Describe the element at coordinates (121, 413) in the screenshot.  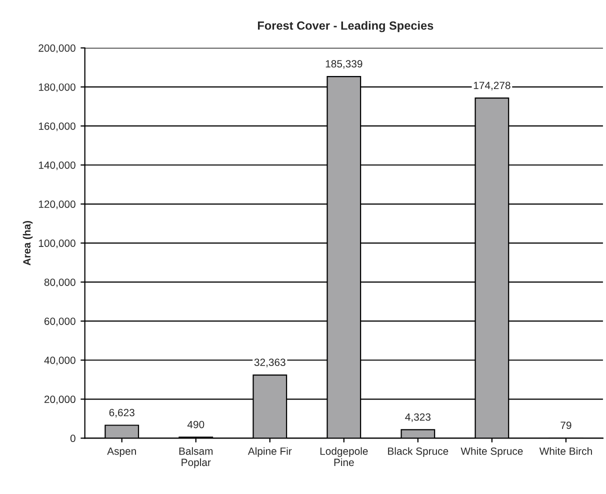
I see `data-label: 6,623` at that location.